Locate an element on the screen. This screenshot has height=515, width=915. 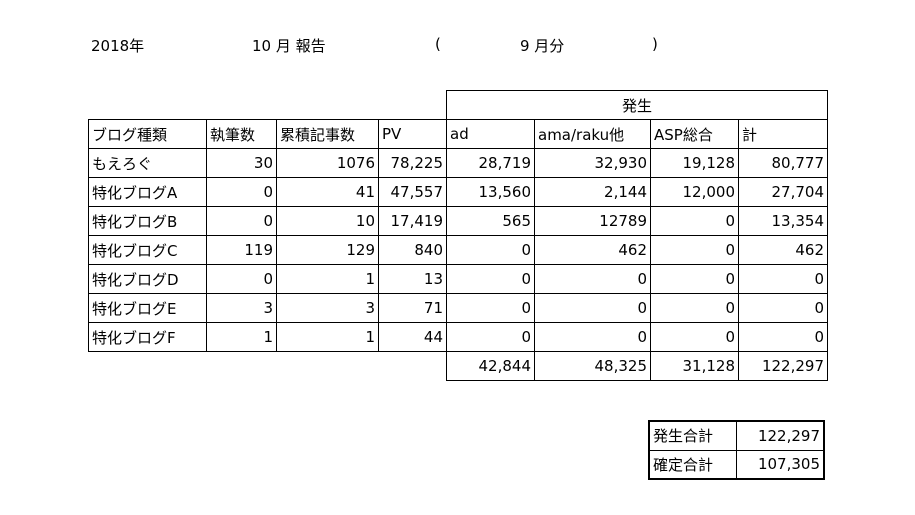
table-row: 特化ブログC 119 129 840 0 462 0 462 is located at coordinates (458, 250).